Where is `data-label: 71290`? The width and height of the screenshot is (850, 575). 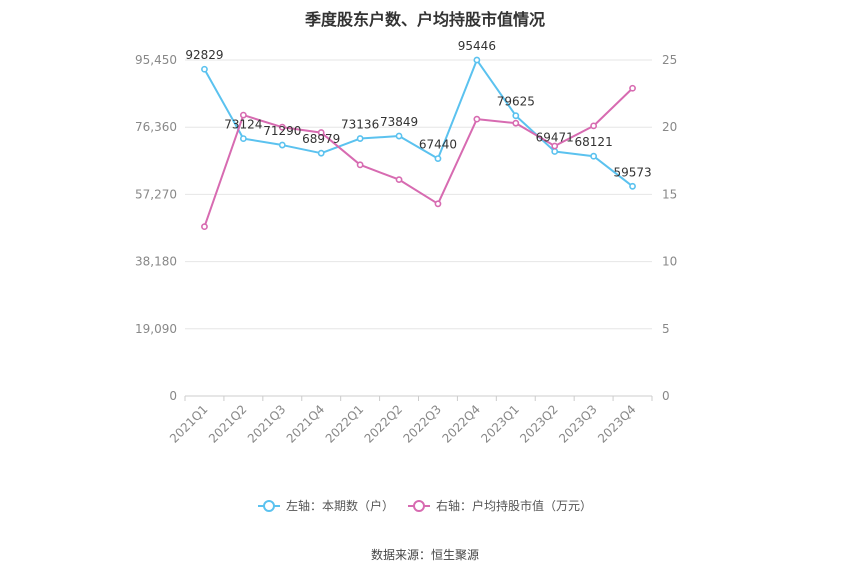
data-label: 71290 is located at coordinates (282, 131).